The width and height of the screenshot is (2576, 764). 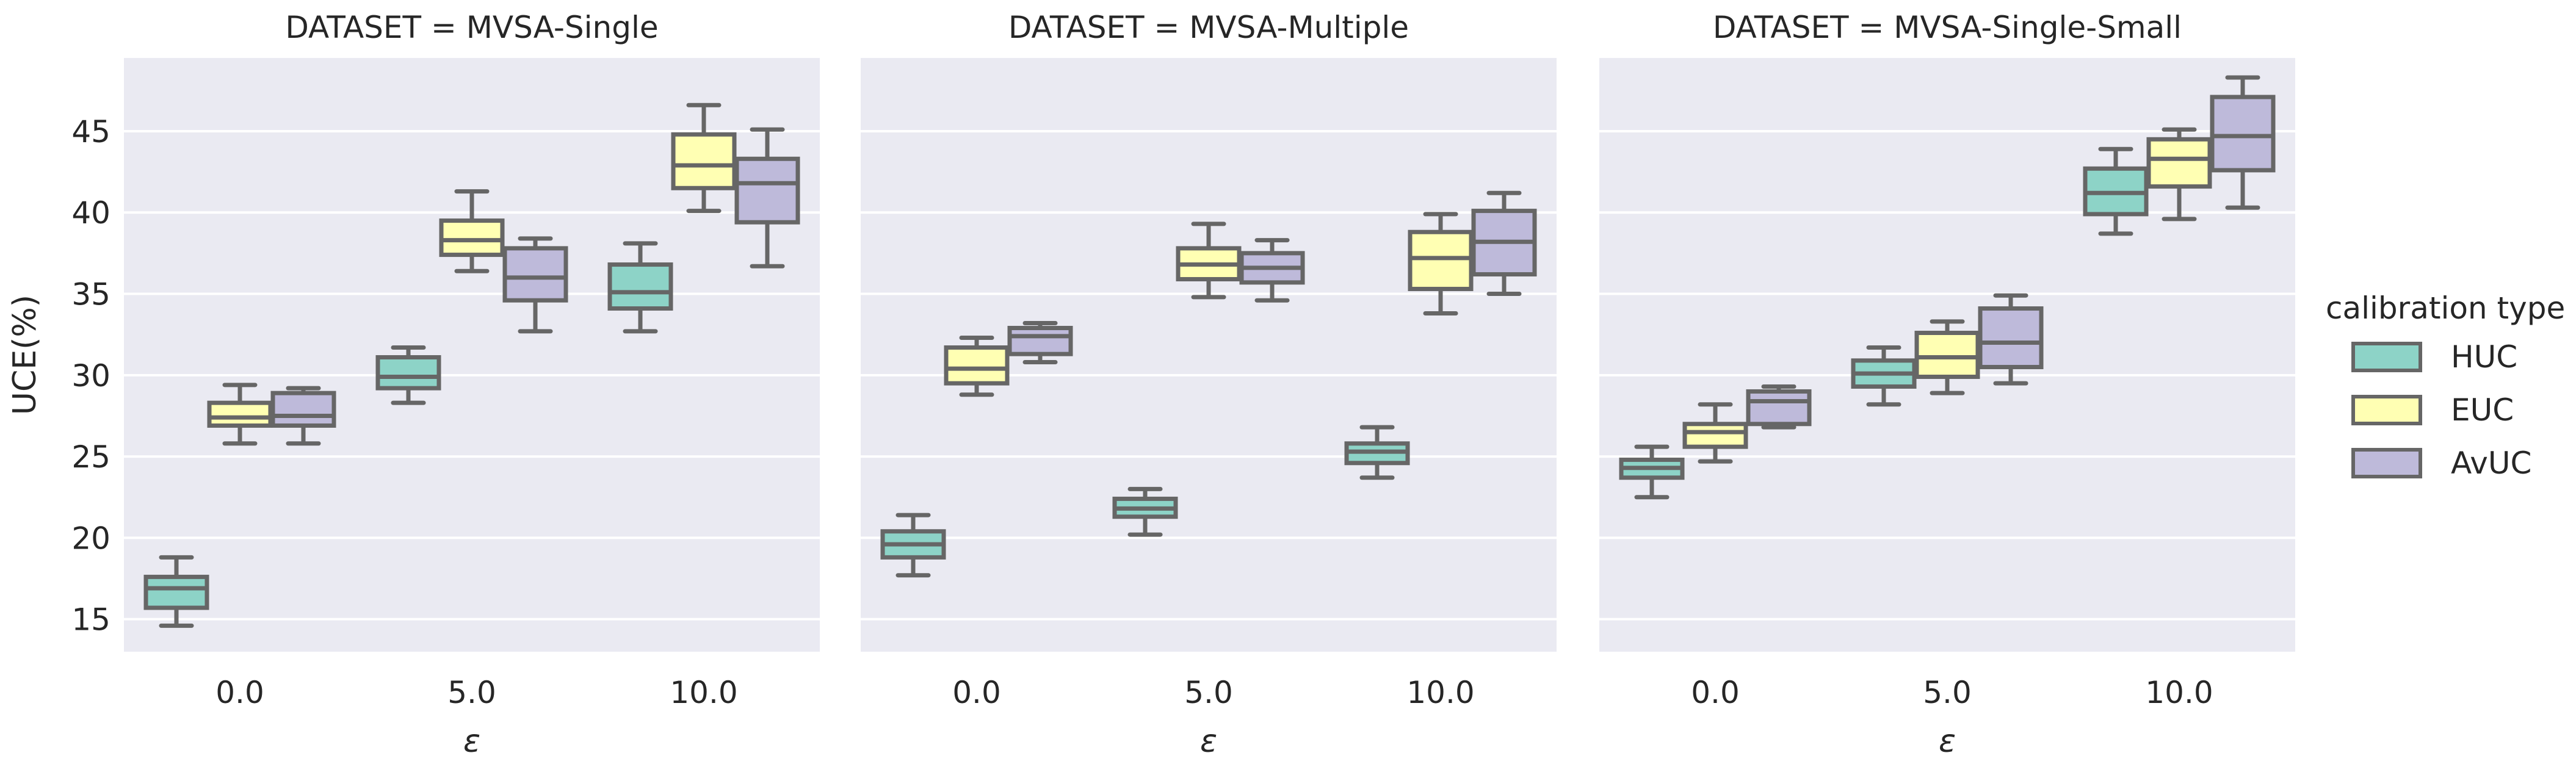 What do you see at coordinates (2445, 308) in the screenshot?
I see `legend-title: calibration type` at bounding box center [2445, 308].